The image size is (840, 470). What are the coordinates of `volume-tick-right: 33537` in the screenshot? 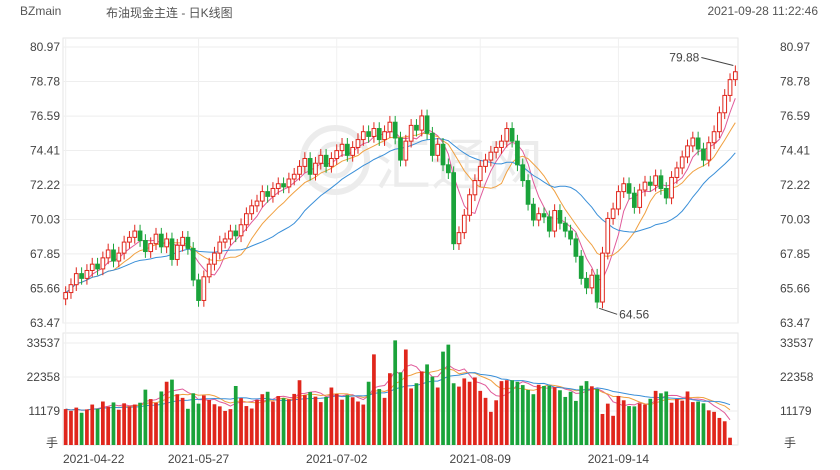 It's located at (797, 343).